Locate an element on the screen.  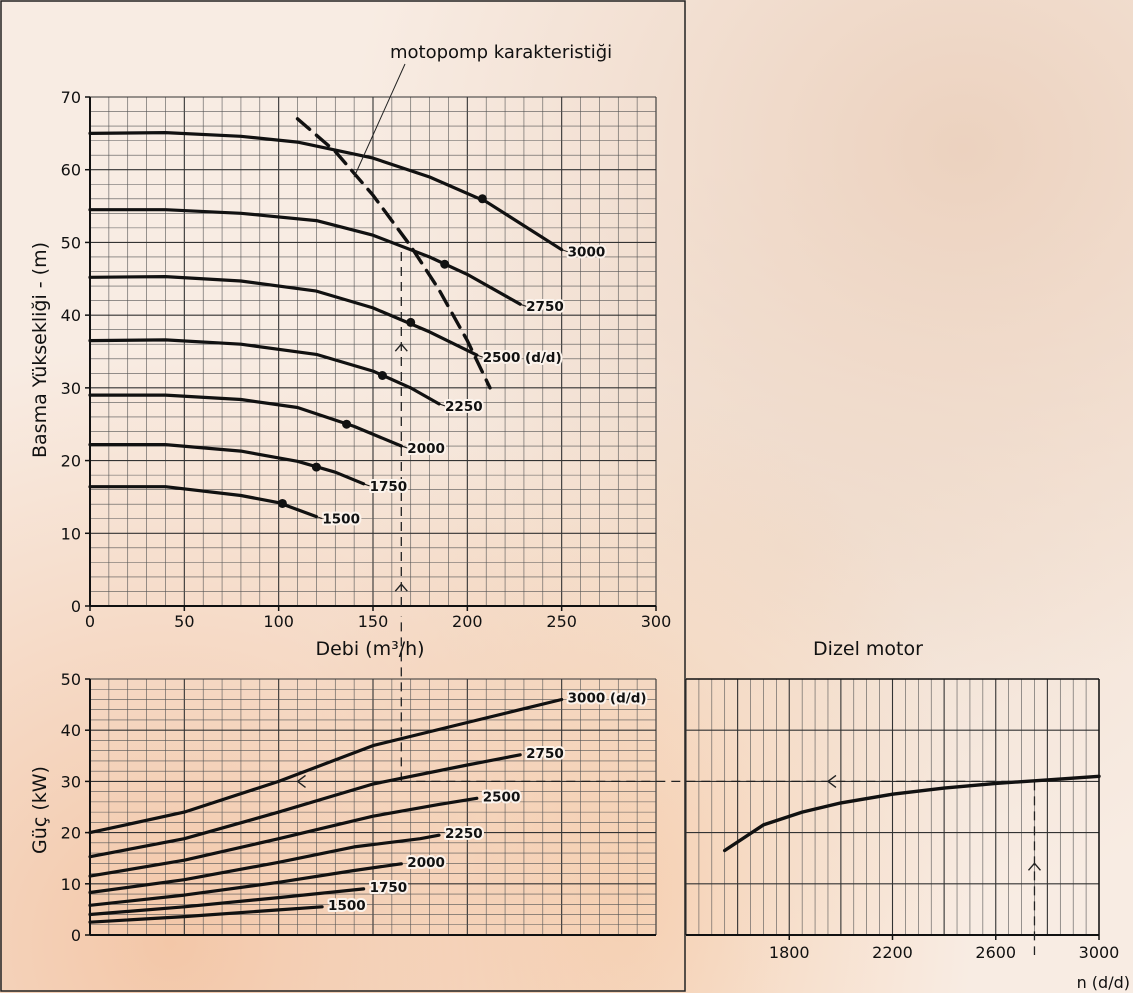
head-x-tick-label: 300 is located at coordinates (656, 621).